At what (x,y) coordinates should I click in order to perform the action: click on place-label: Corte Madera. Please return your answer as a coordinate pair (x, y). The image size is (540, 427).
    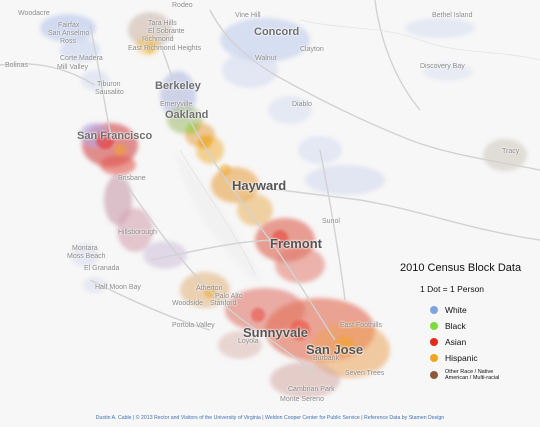
    Looking at the image, I should click on (81, 58).